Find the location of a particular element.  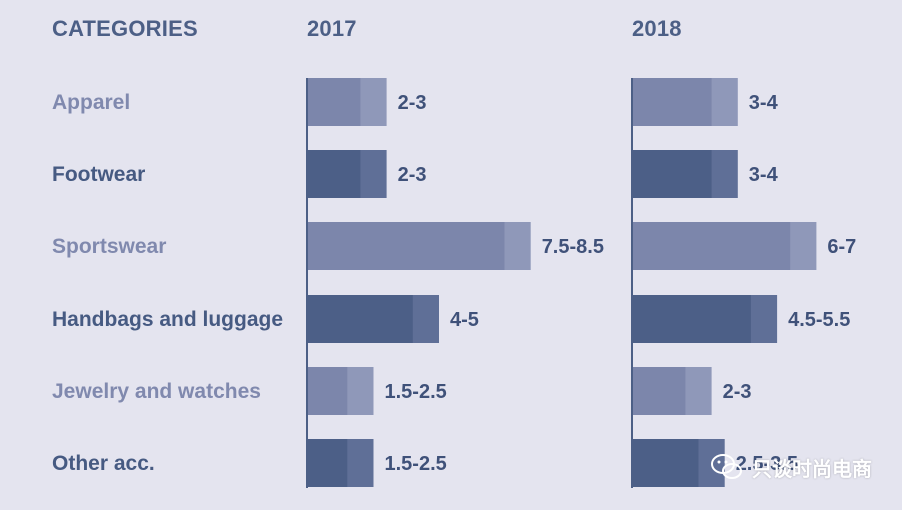

bar-range-low-2017-other is located at coordinates (328, 463).